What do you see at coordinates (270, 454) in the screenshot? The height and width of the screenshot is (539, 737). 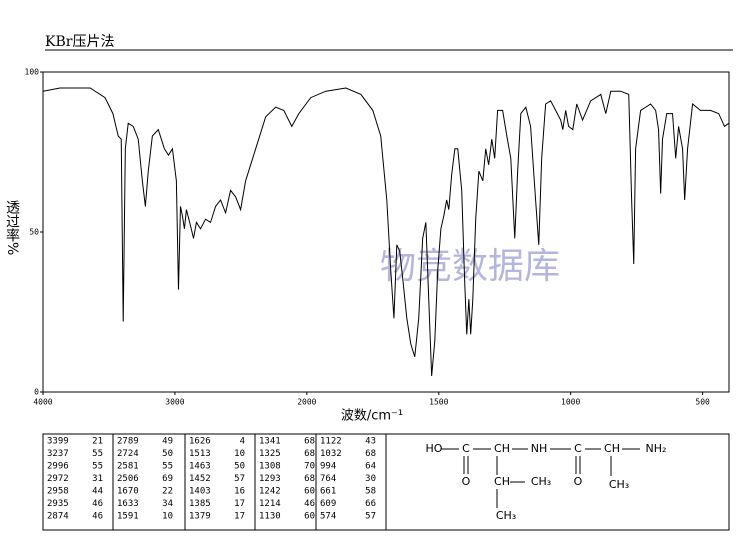 I see `peak-wavenumber: 1325` at bounding box center [270, 454].